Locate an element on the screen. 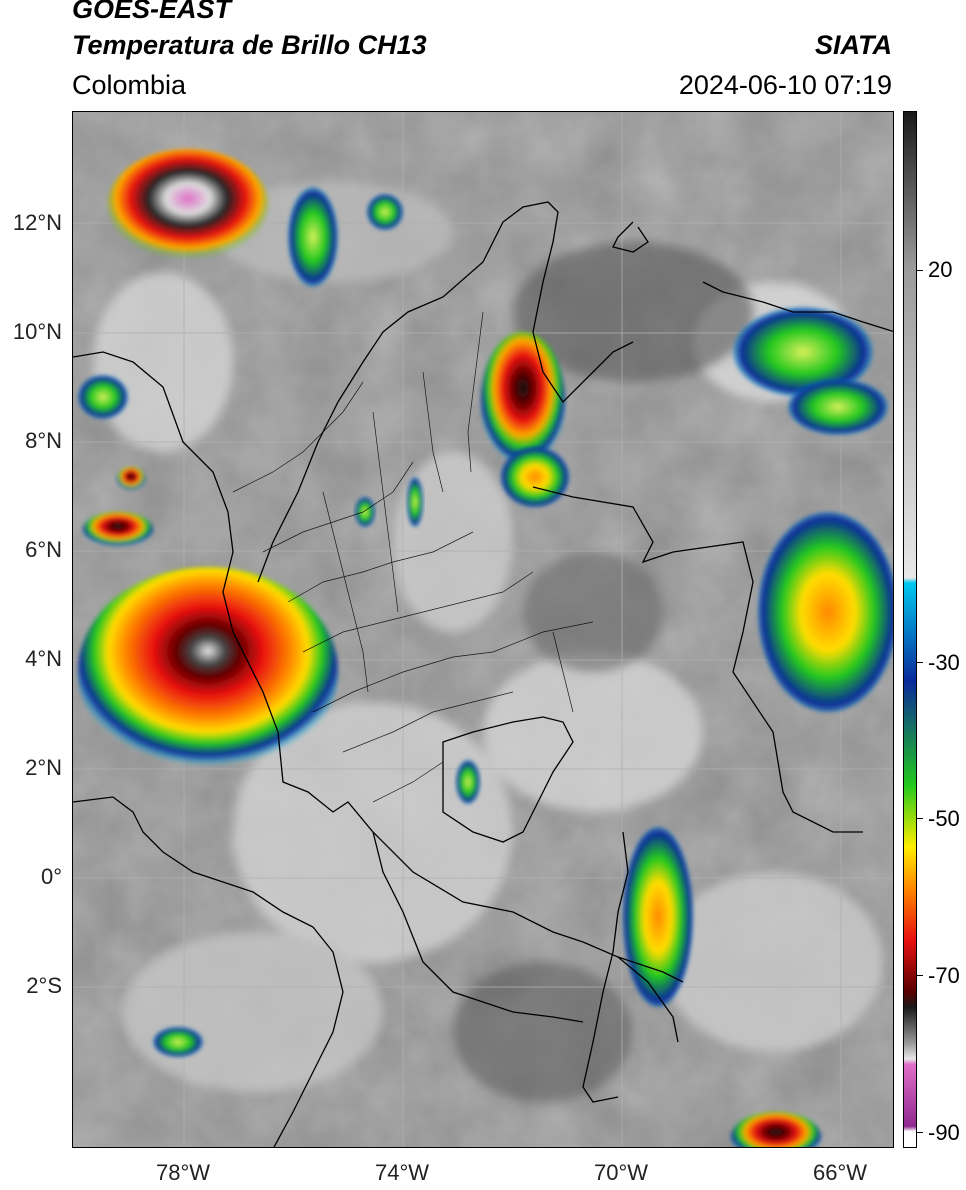 This screenshot has height=1190, width=966. lat-label-10n: 10°N is located at coordinates (37, 331).